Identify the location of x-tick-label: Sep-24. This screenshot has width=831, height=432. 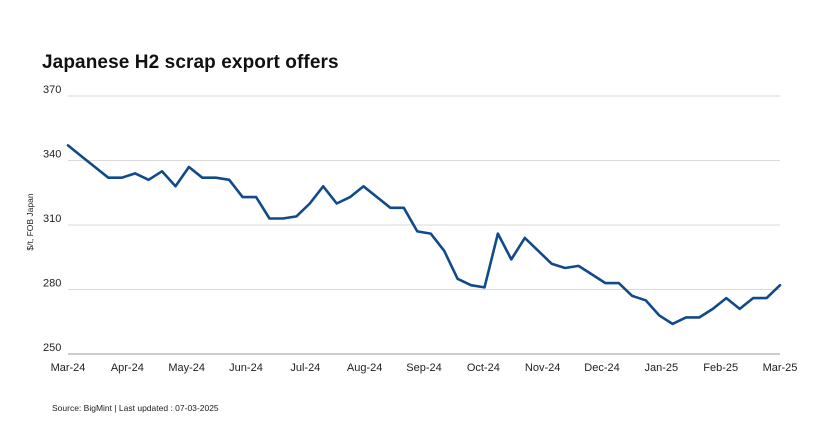
(423, 368).